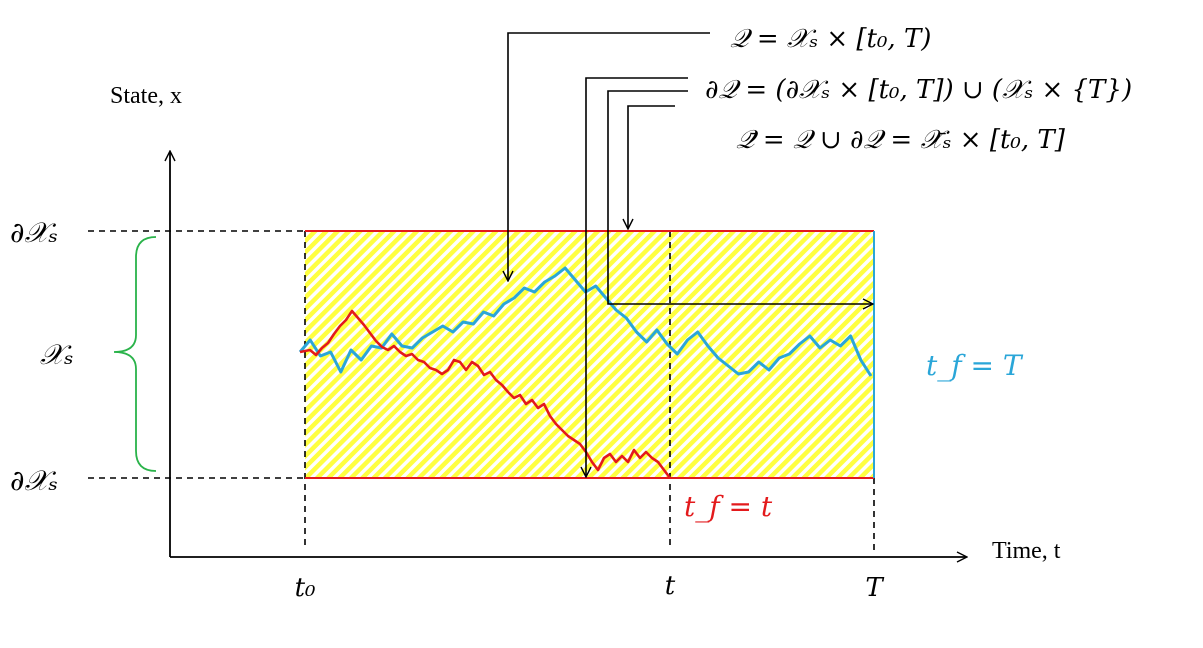 The height and width of the screenshot is (648, 1203). What do you see at coordinates (637, 276) in the screenshot?
I see `arrow-dQ-bottom` at bounding box center [637, 276].